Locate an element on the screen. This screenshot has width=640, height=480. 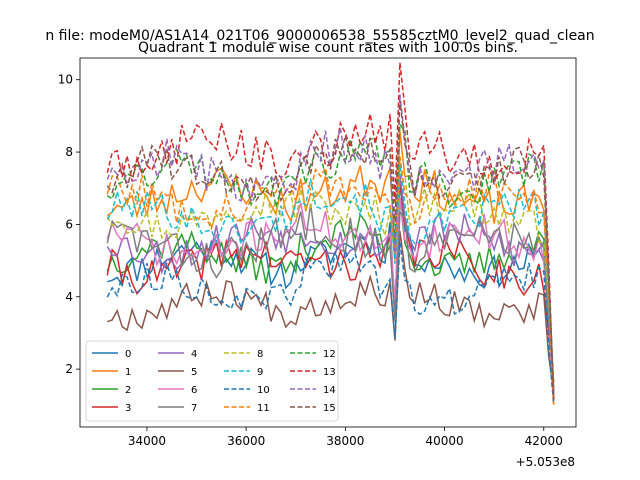
legend-label-3: 3 is located at coordinates (128, 408).